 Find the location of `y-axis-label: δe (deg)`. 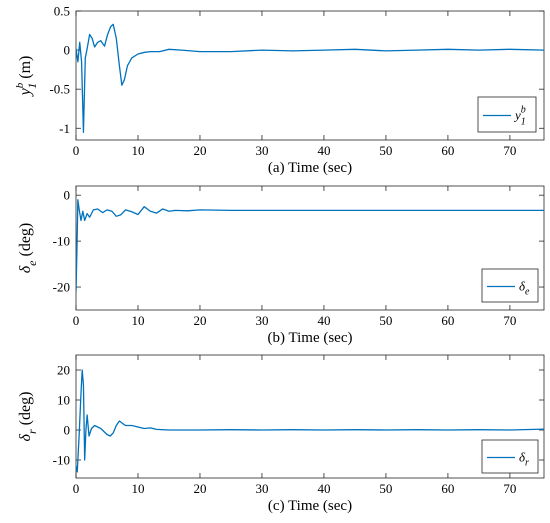

y-axis-label: δe (deg) is located at coordinates (28, 248).